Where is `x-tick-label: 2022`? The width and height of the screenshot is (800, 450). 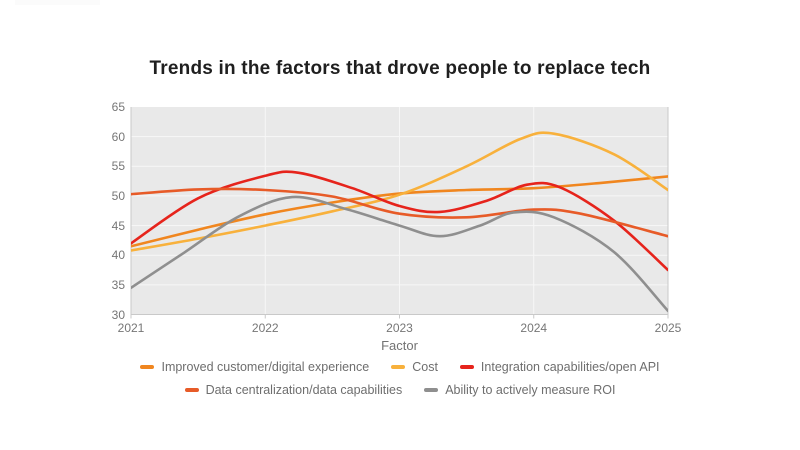
x-tick-label: 2022 is located at coordinates (265, 327).